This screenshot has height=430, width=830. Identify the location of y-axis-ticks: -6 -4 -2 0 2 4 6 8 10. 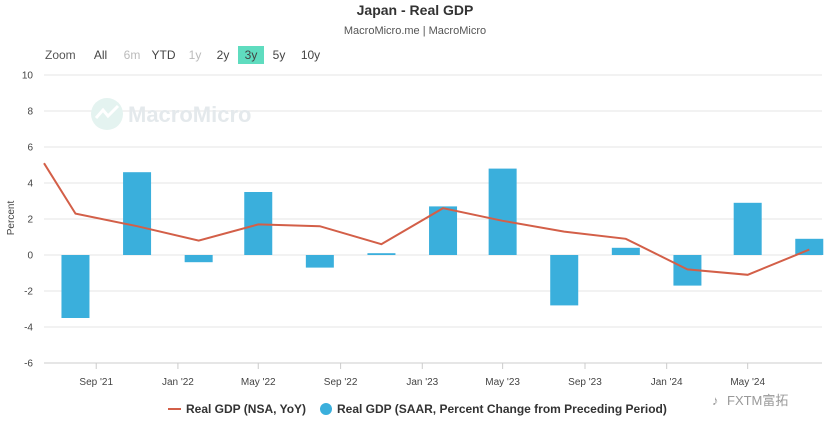
(28, 220).